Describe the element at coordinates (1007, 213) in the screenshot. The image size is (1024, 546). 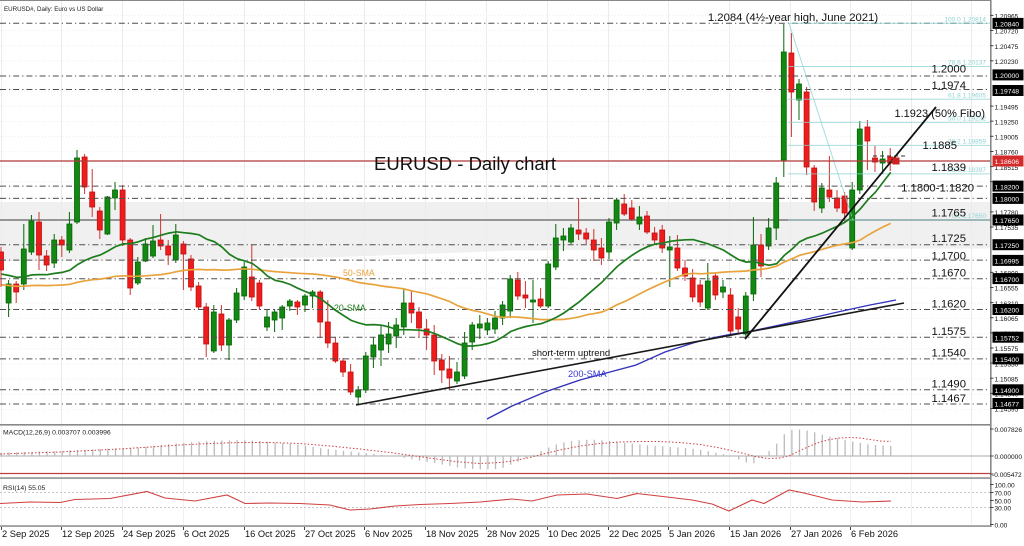
I see `svg-text: 1.17780` at that location.